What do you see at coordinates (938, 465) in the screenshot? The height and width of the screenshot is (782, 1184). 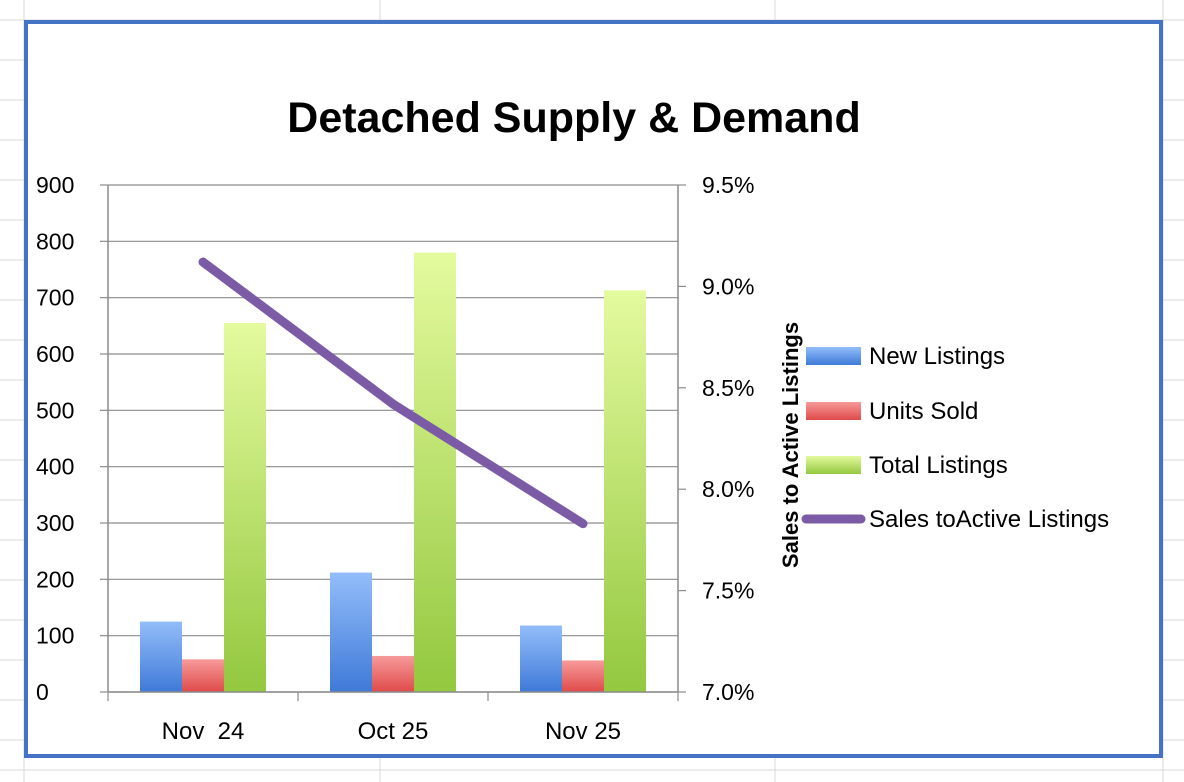 I see `legend-label: Total Listings` at bounding box center [938, 465].